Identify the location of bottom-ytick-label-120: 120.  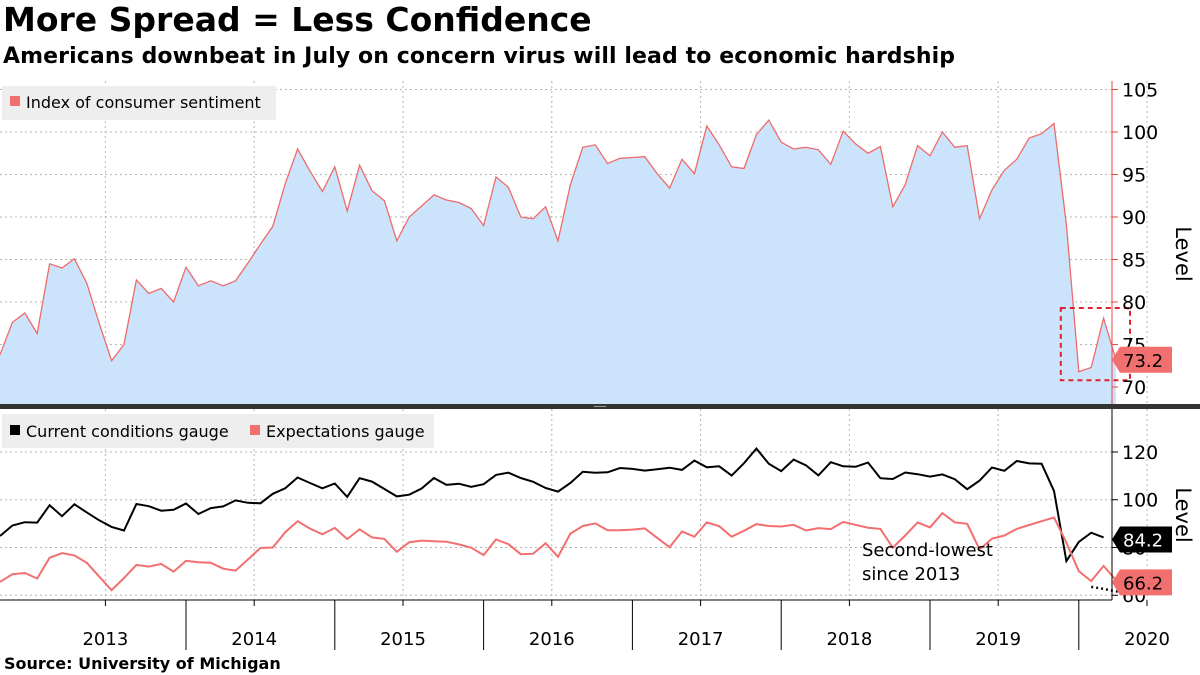
(1140, 453).